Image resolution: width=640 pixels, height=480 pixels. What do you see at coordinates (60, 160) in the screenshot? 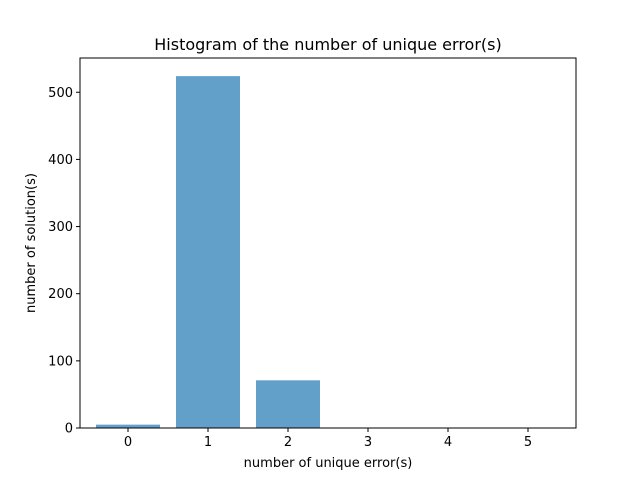
I see `y-tick-label-400: 400` at bounding box center [60, 160].